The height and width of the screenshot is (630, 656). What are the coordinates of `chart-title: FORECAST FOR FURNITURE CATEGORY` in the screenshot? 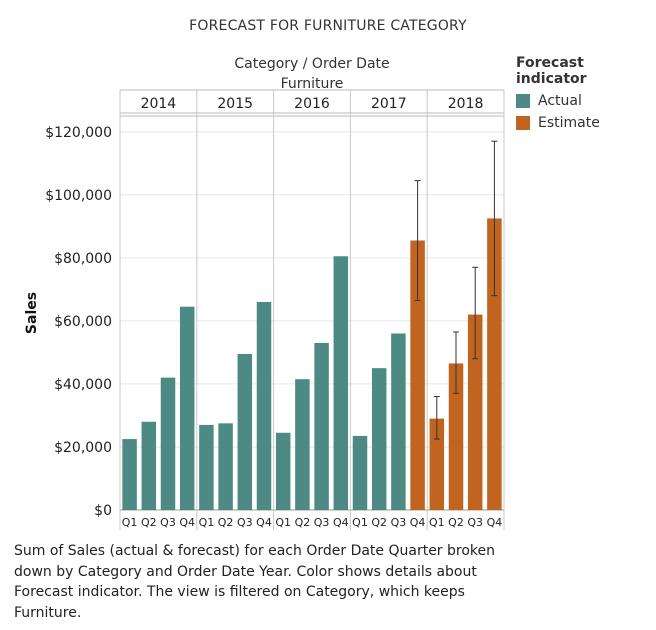 It's located at (328, 26).